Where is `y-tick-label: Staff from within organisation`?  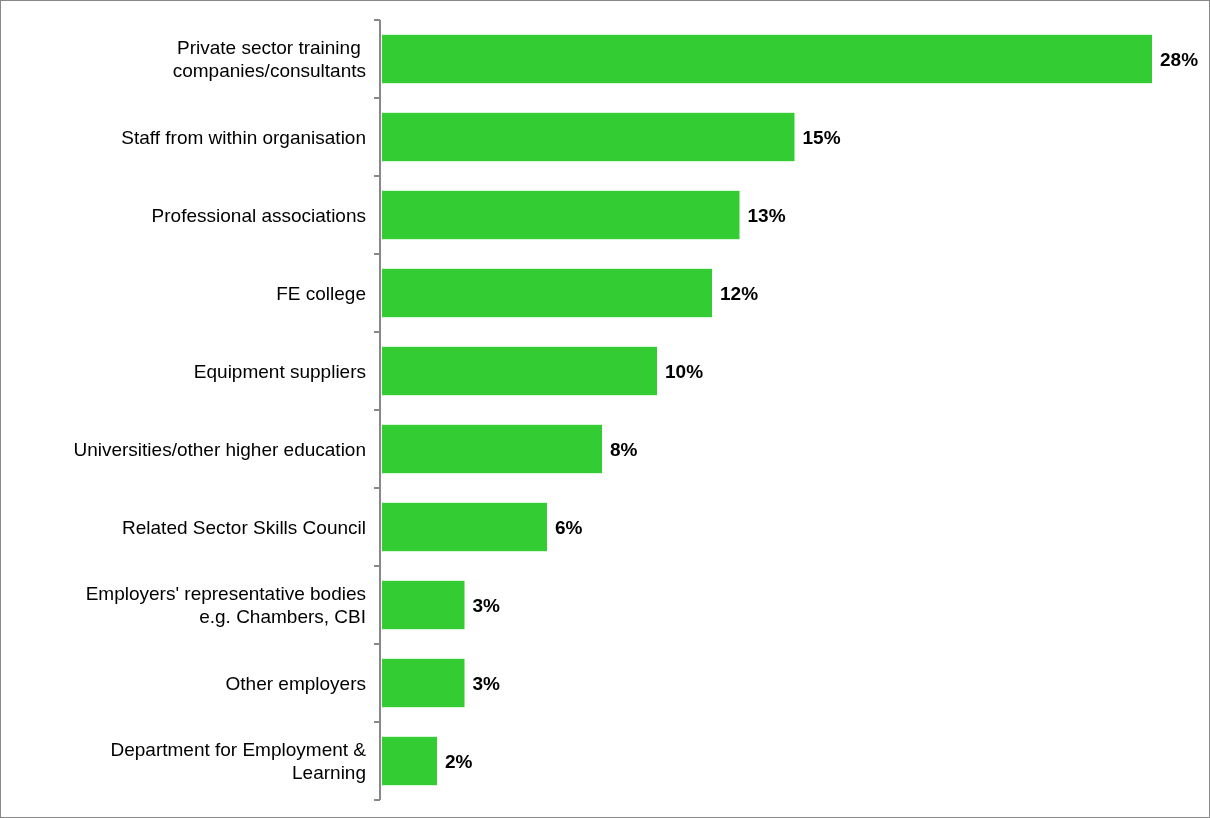
y-tick-label: Staff from within organisation is located at coordinates (243, 137).